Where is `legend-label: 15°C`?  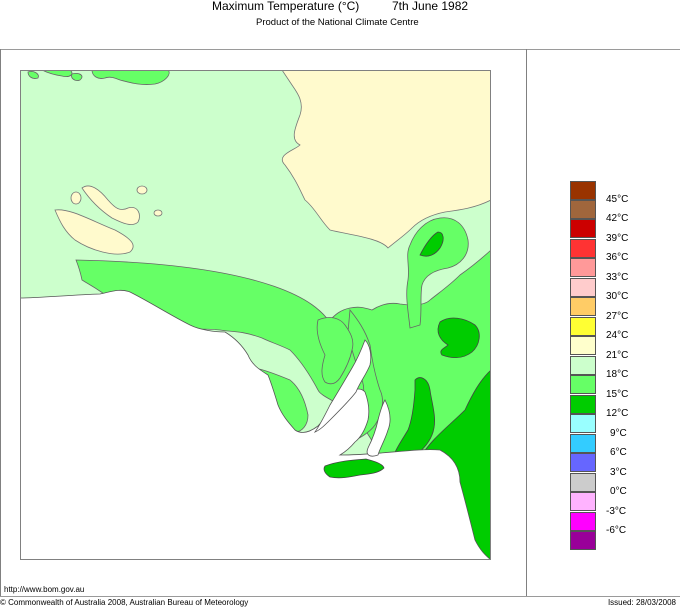 legend-label: 15°C is located at coordinates (617, 394).